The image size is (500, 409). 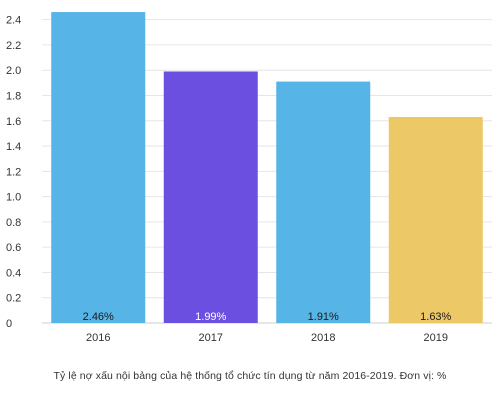 What do you see at coordinates (13, 46) in the screenshot?
I see `y-tick-label: 2.2` at bounding box center [13, 46].